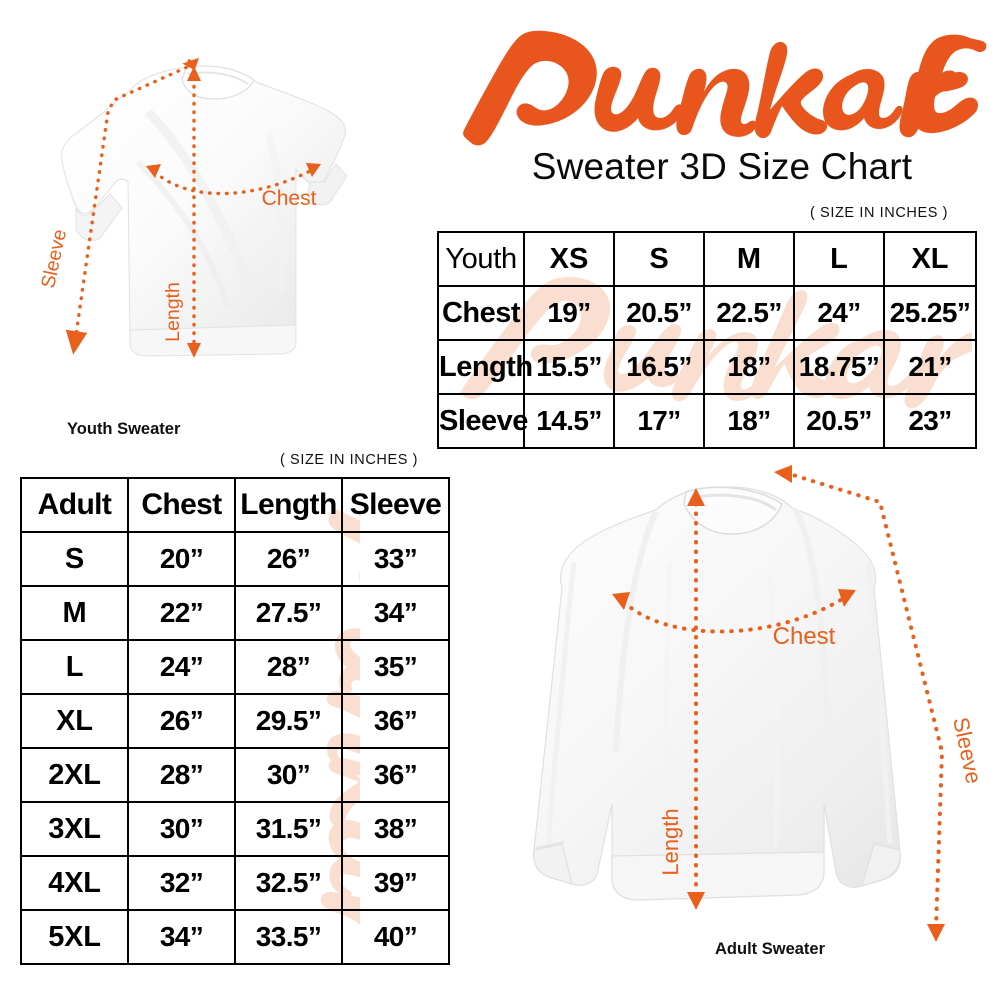 The image size is (1000, 1000). I want to click on adult-cell: 27.5”, so click(288, 613).